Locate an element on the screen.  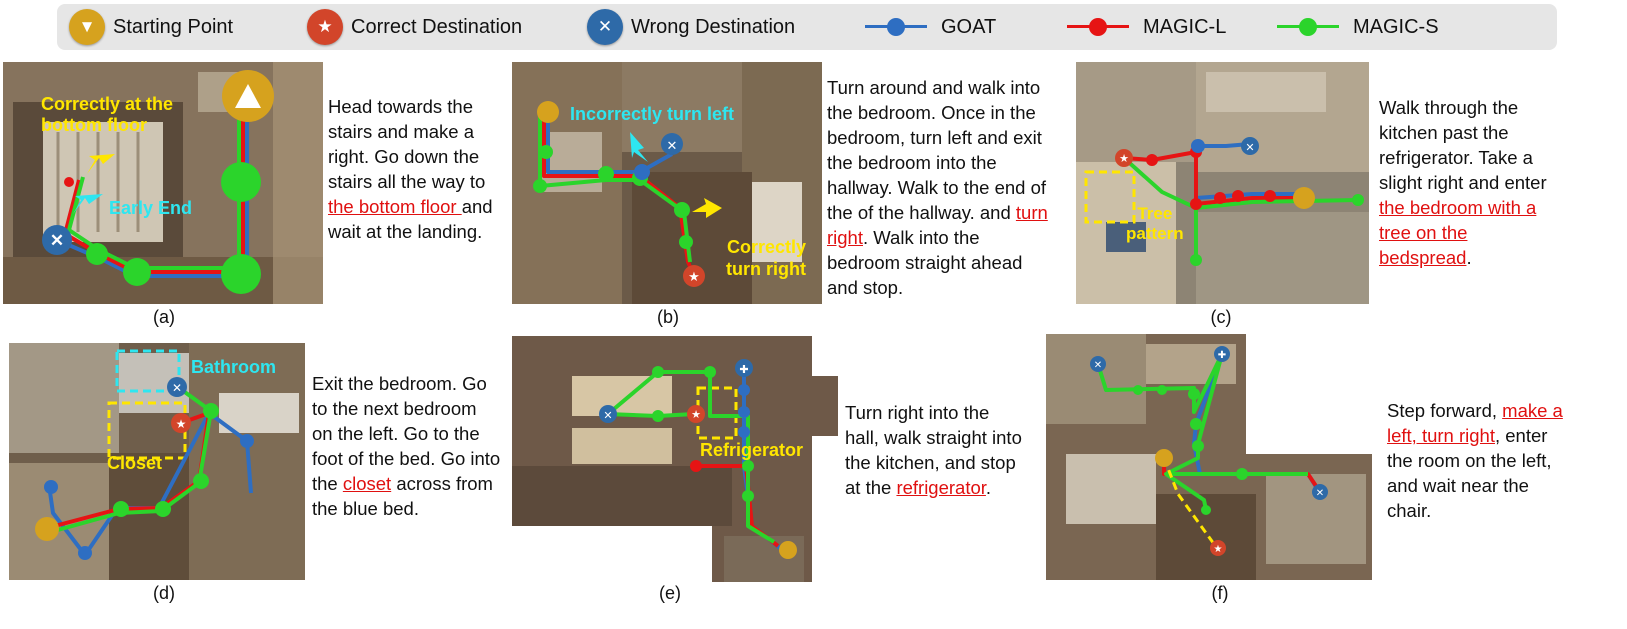
panel-d-scene: ✕ ★ is located at coordinates (157, 461).